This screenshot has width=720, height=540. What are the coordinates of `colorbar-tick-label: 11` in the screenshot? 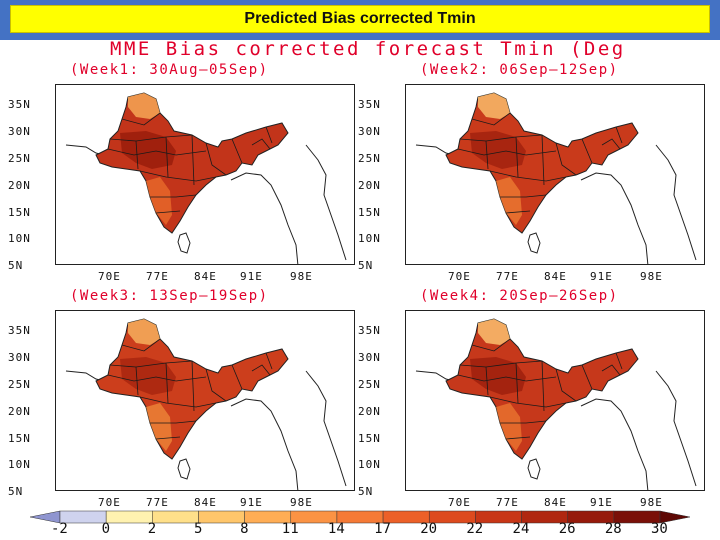 It's located at (290, 529).